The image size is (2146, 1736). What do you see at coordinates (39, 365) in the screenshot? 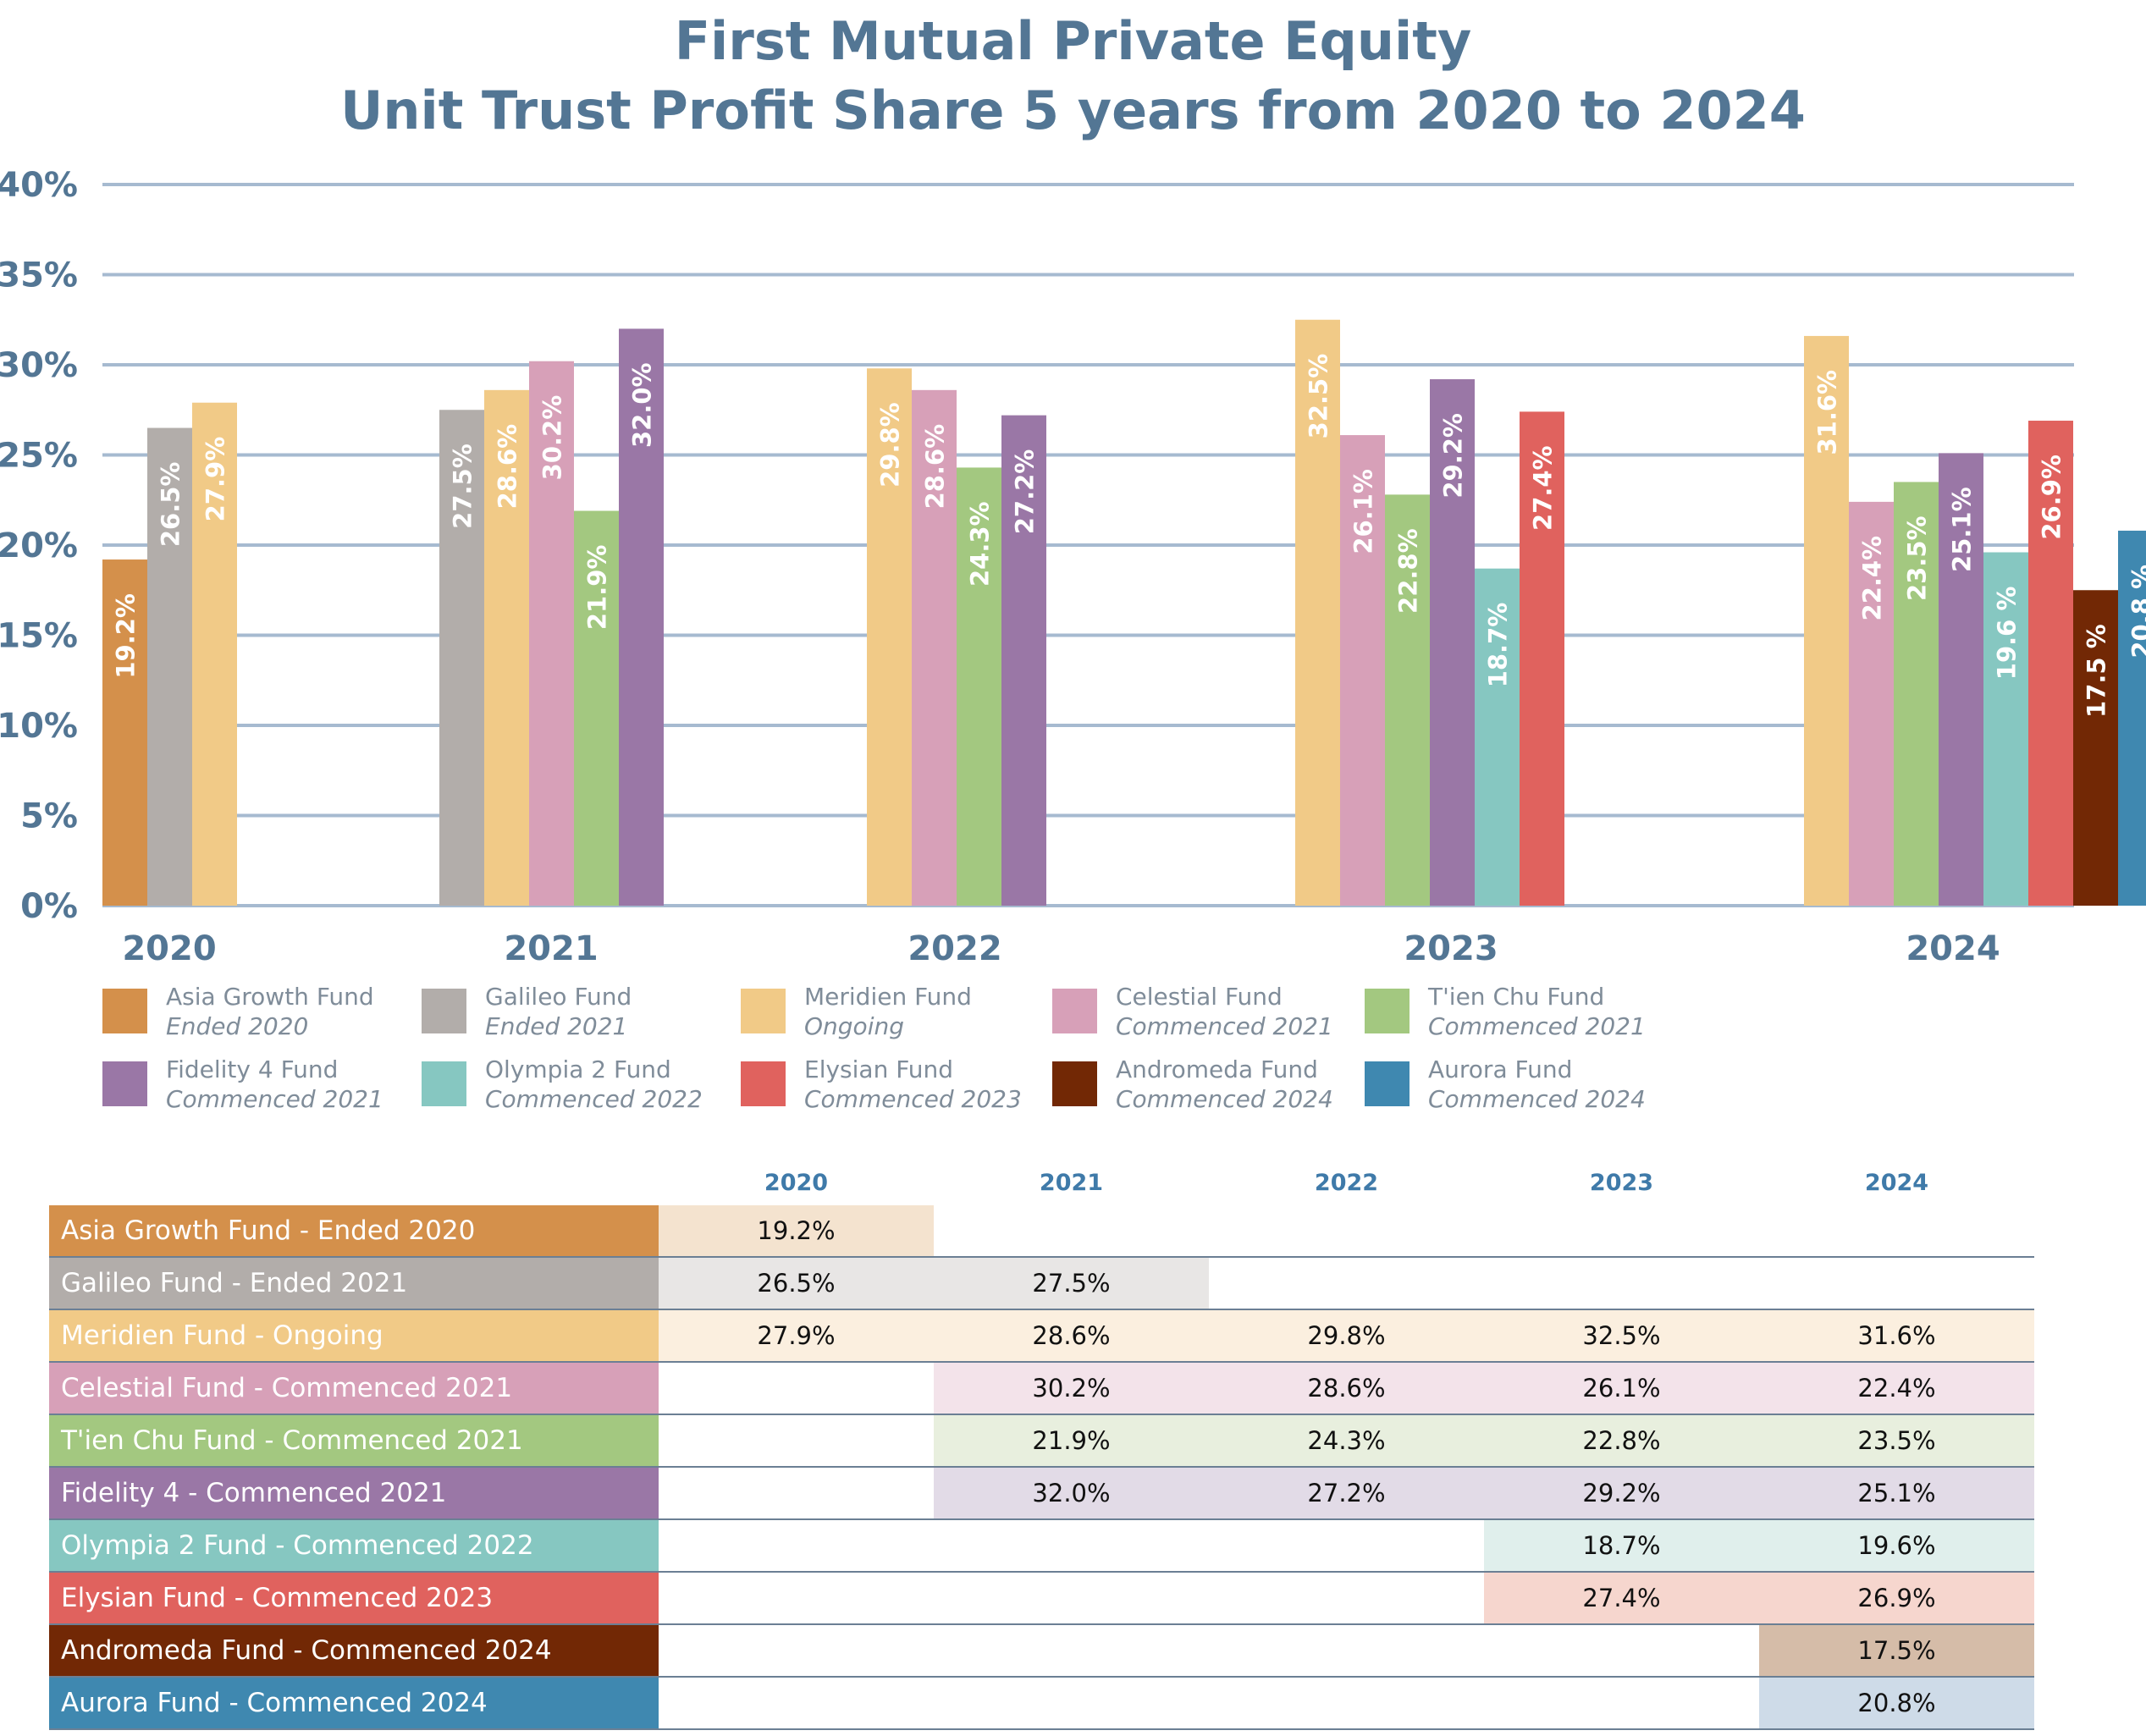
I see `y-tick-label: 30%` at bounding box center [39, 365].